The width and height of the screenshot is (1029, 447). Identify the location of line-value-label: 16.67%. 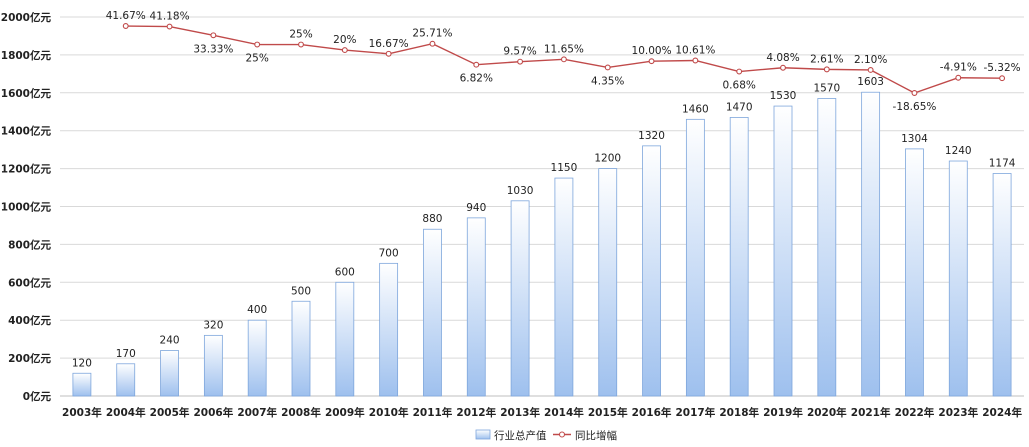
(389, 44).